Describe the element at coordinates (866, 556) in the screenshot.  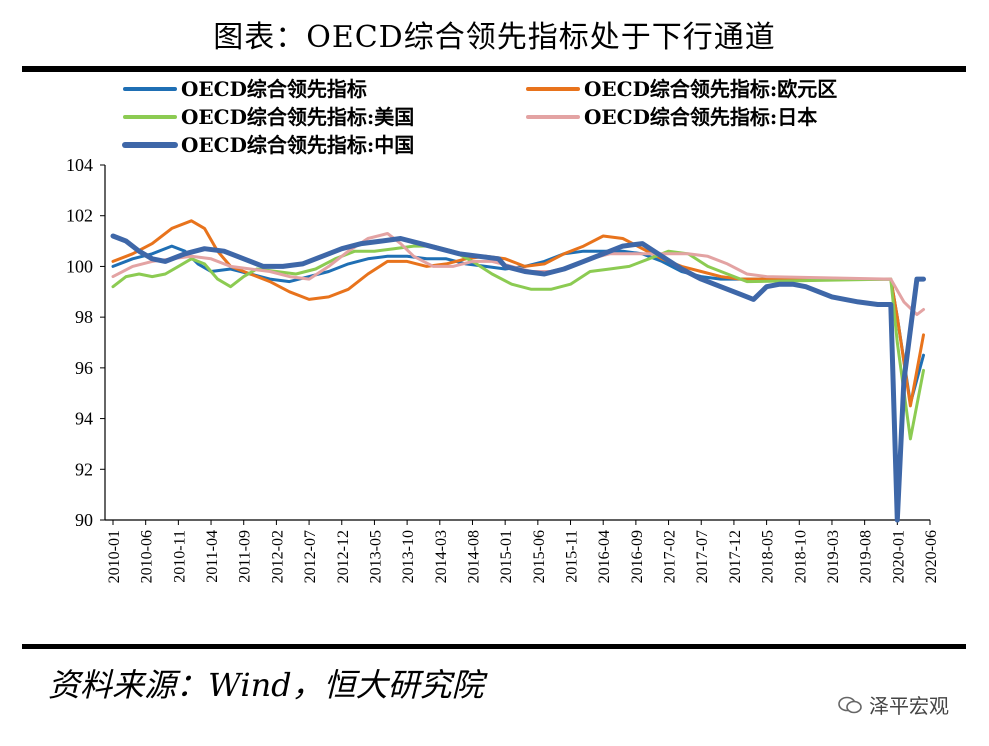
I see `x-tick-label: 2019-08` at that location.